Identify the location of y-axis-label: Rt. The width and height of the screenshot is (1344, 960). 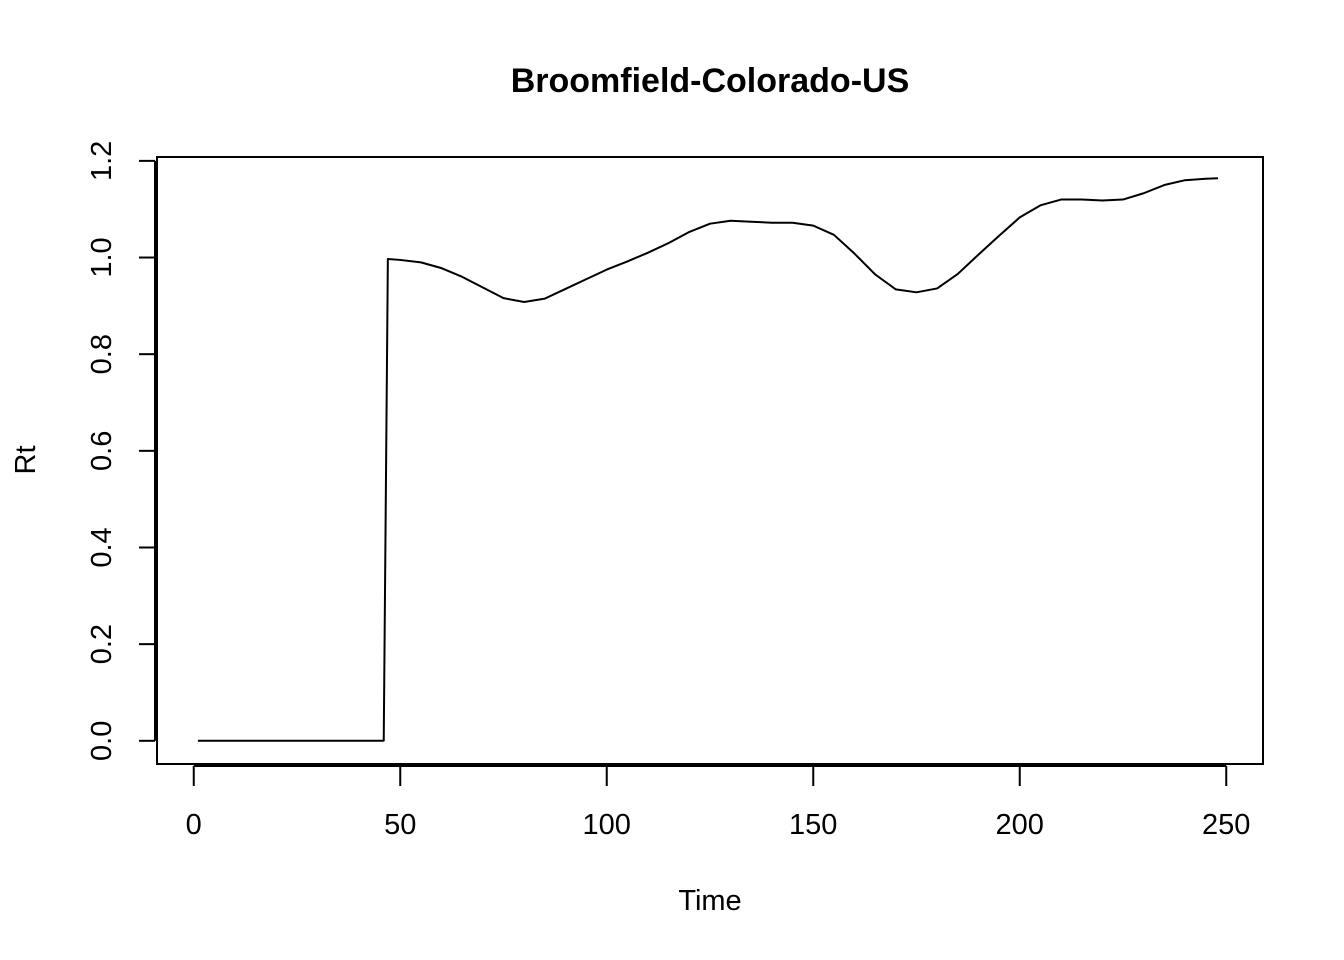
(26, 460).